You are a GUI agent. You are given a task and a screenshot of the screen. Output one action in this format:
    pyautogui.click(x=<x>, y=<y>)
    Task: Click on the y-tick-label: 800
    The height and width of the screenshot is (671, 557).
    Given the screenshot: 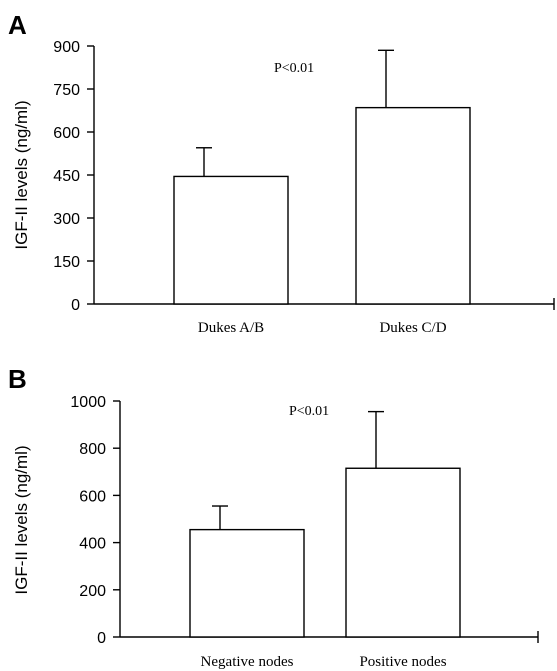 What is the action you would take?
    pyautogui.click(x=92, y=449)
    